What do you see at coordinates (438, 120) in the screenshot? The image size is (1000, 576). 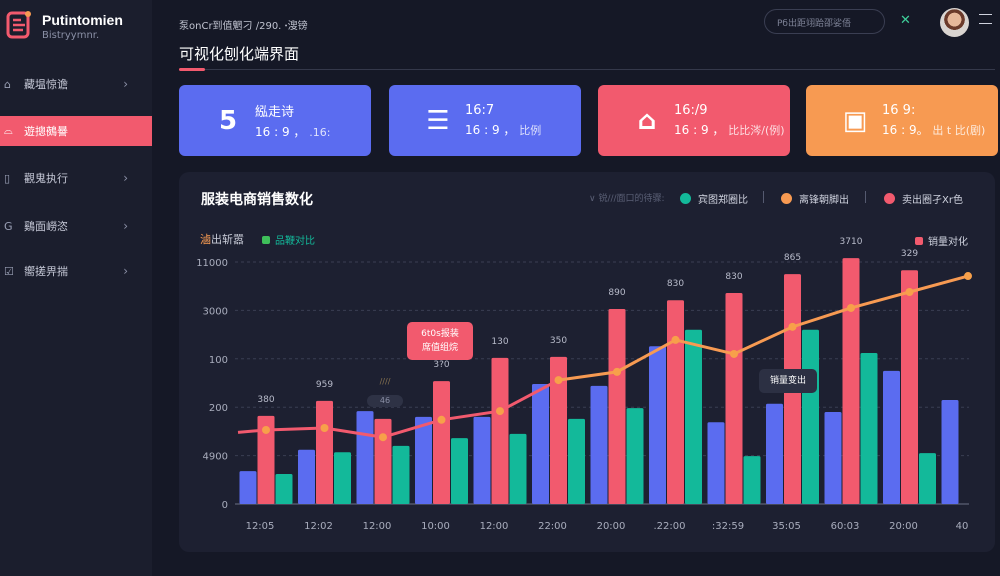 I see `list-icon: ☰` at bounding box center [438, 120].